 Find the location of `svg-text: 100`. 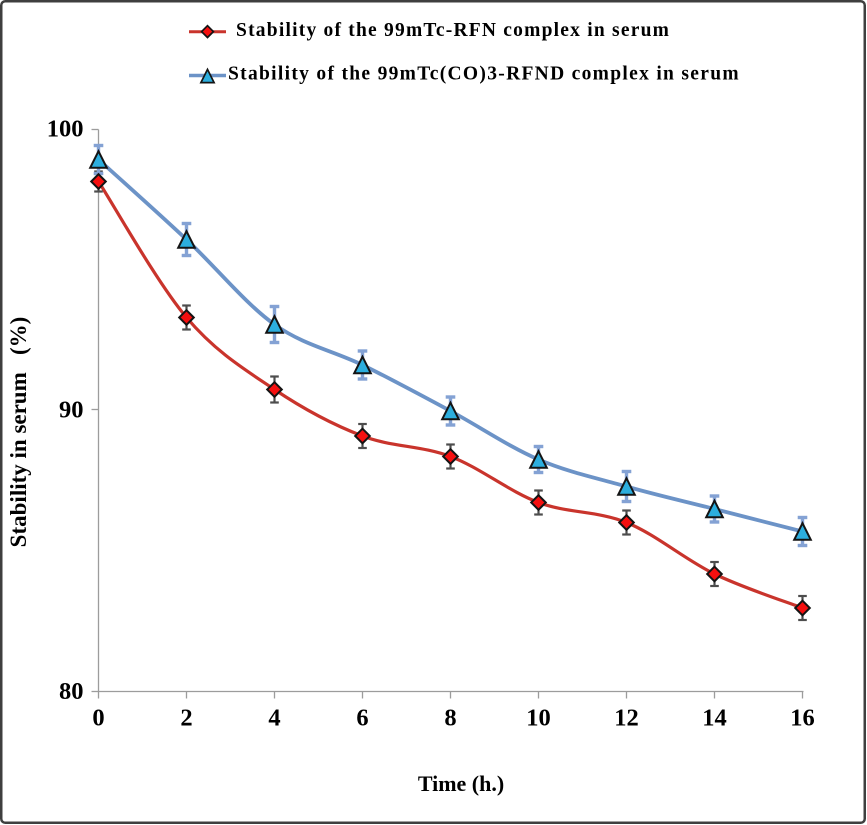

svg-text: 100 is located at coordinates (65, 129).